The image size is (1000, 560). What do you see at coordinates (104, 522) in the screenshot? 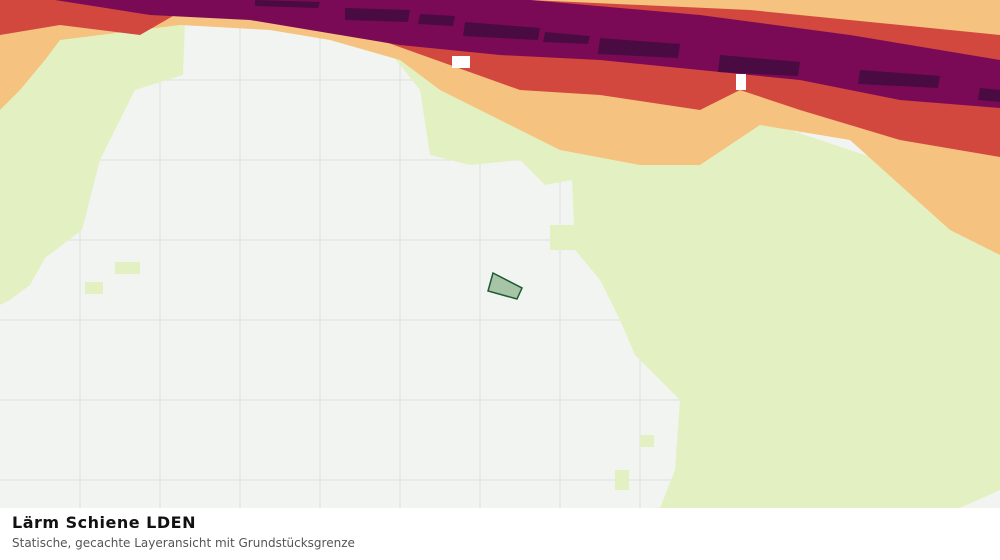
I see `map-title: Lärm Schiene LDEN` at bounding box center [104, 522].